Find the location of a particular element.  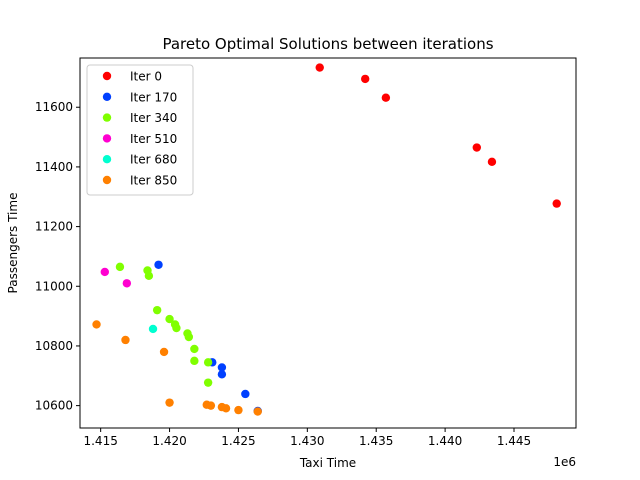

y-tick-label-3: 11200 is located at coordinates (54, 227).